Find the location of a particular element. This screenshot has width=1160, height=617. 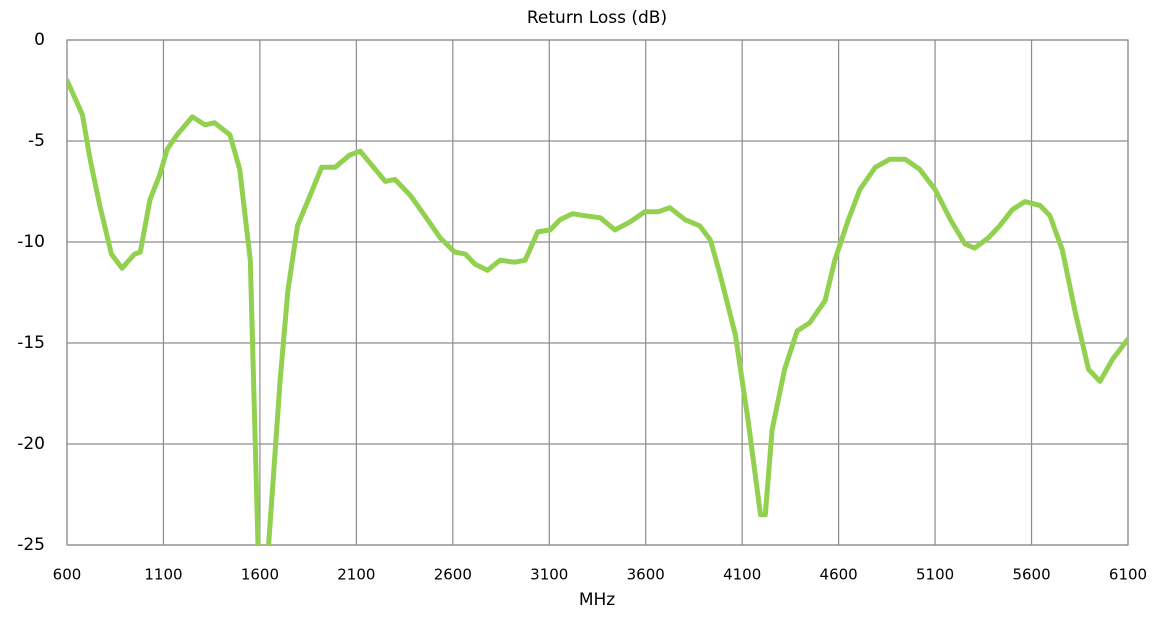

x-tick-label: 2600 is located at coordinates (453, 575).